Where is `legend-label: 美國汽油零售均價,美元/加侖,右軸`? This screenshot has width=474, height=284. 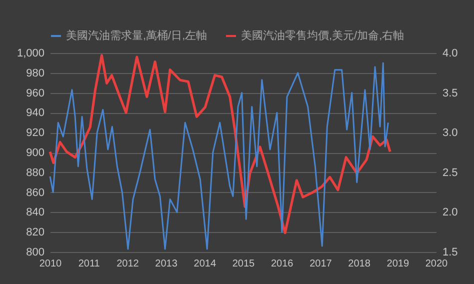 legend-label: 美國汽油零售均價,美元/加侖,右軸 is located at coordinates (322, 35).